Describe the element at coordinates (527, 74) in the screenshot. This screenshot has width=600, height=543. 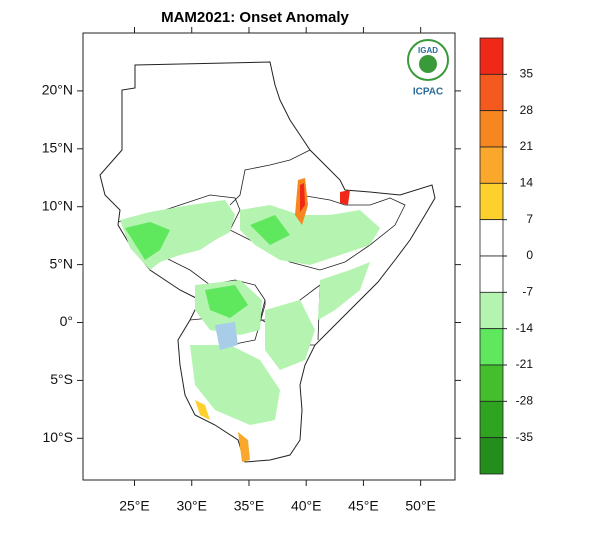
I see `colorbar-label: 35` at that location.